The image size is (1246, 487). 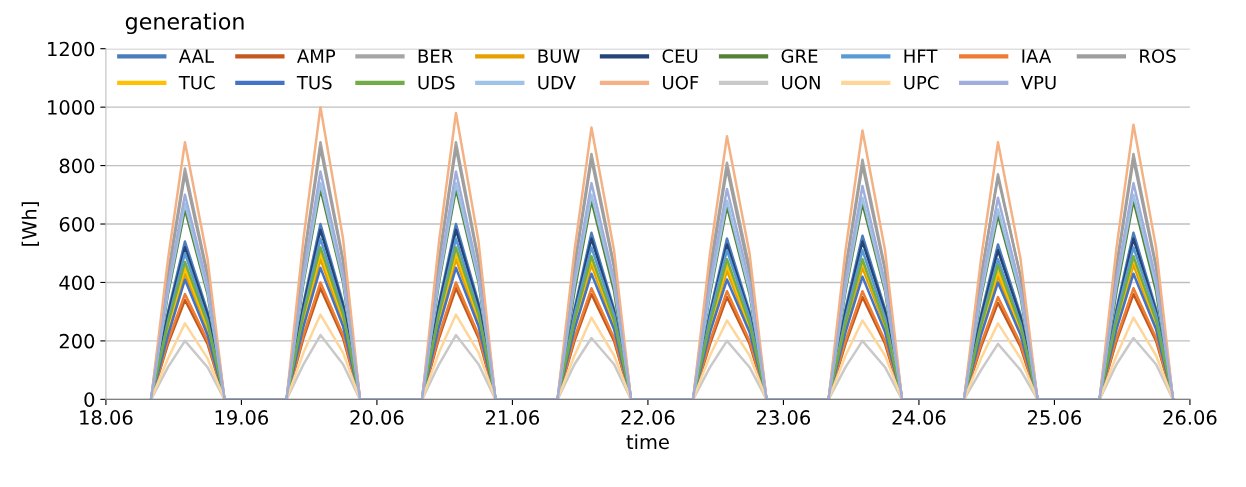 What do you see at coordinates (784, 417) in the screenshot?
I see `x-tick-label: 23.06` at bounding box center [784, 417].